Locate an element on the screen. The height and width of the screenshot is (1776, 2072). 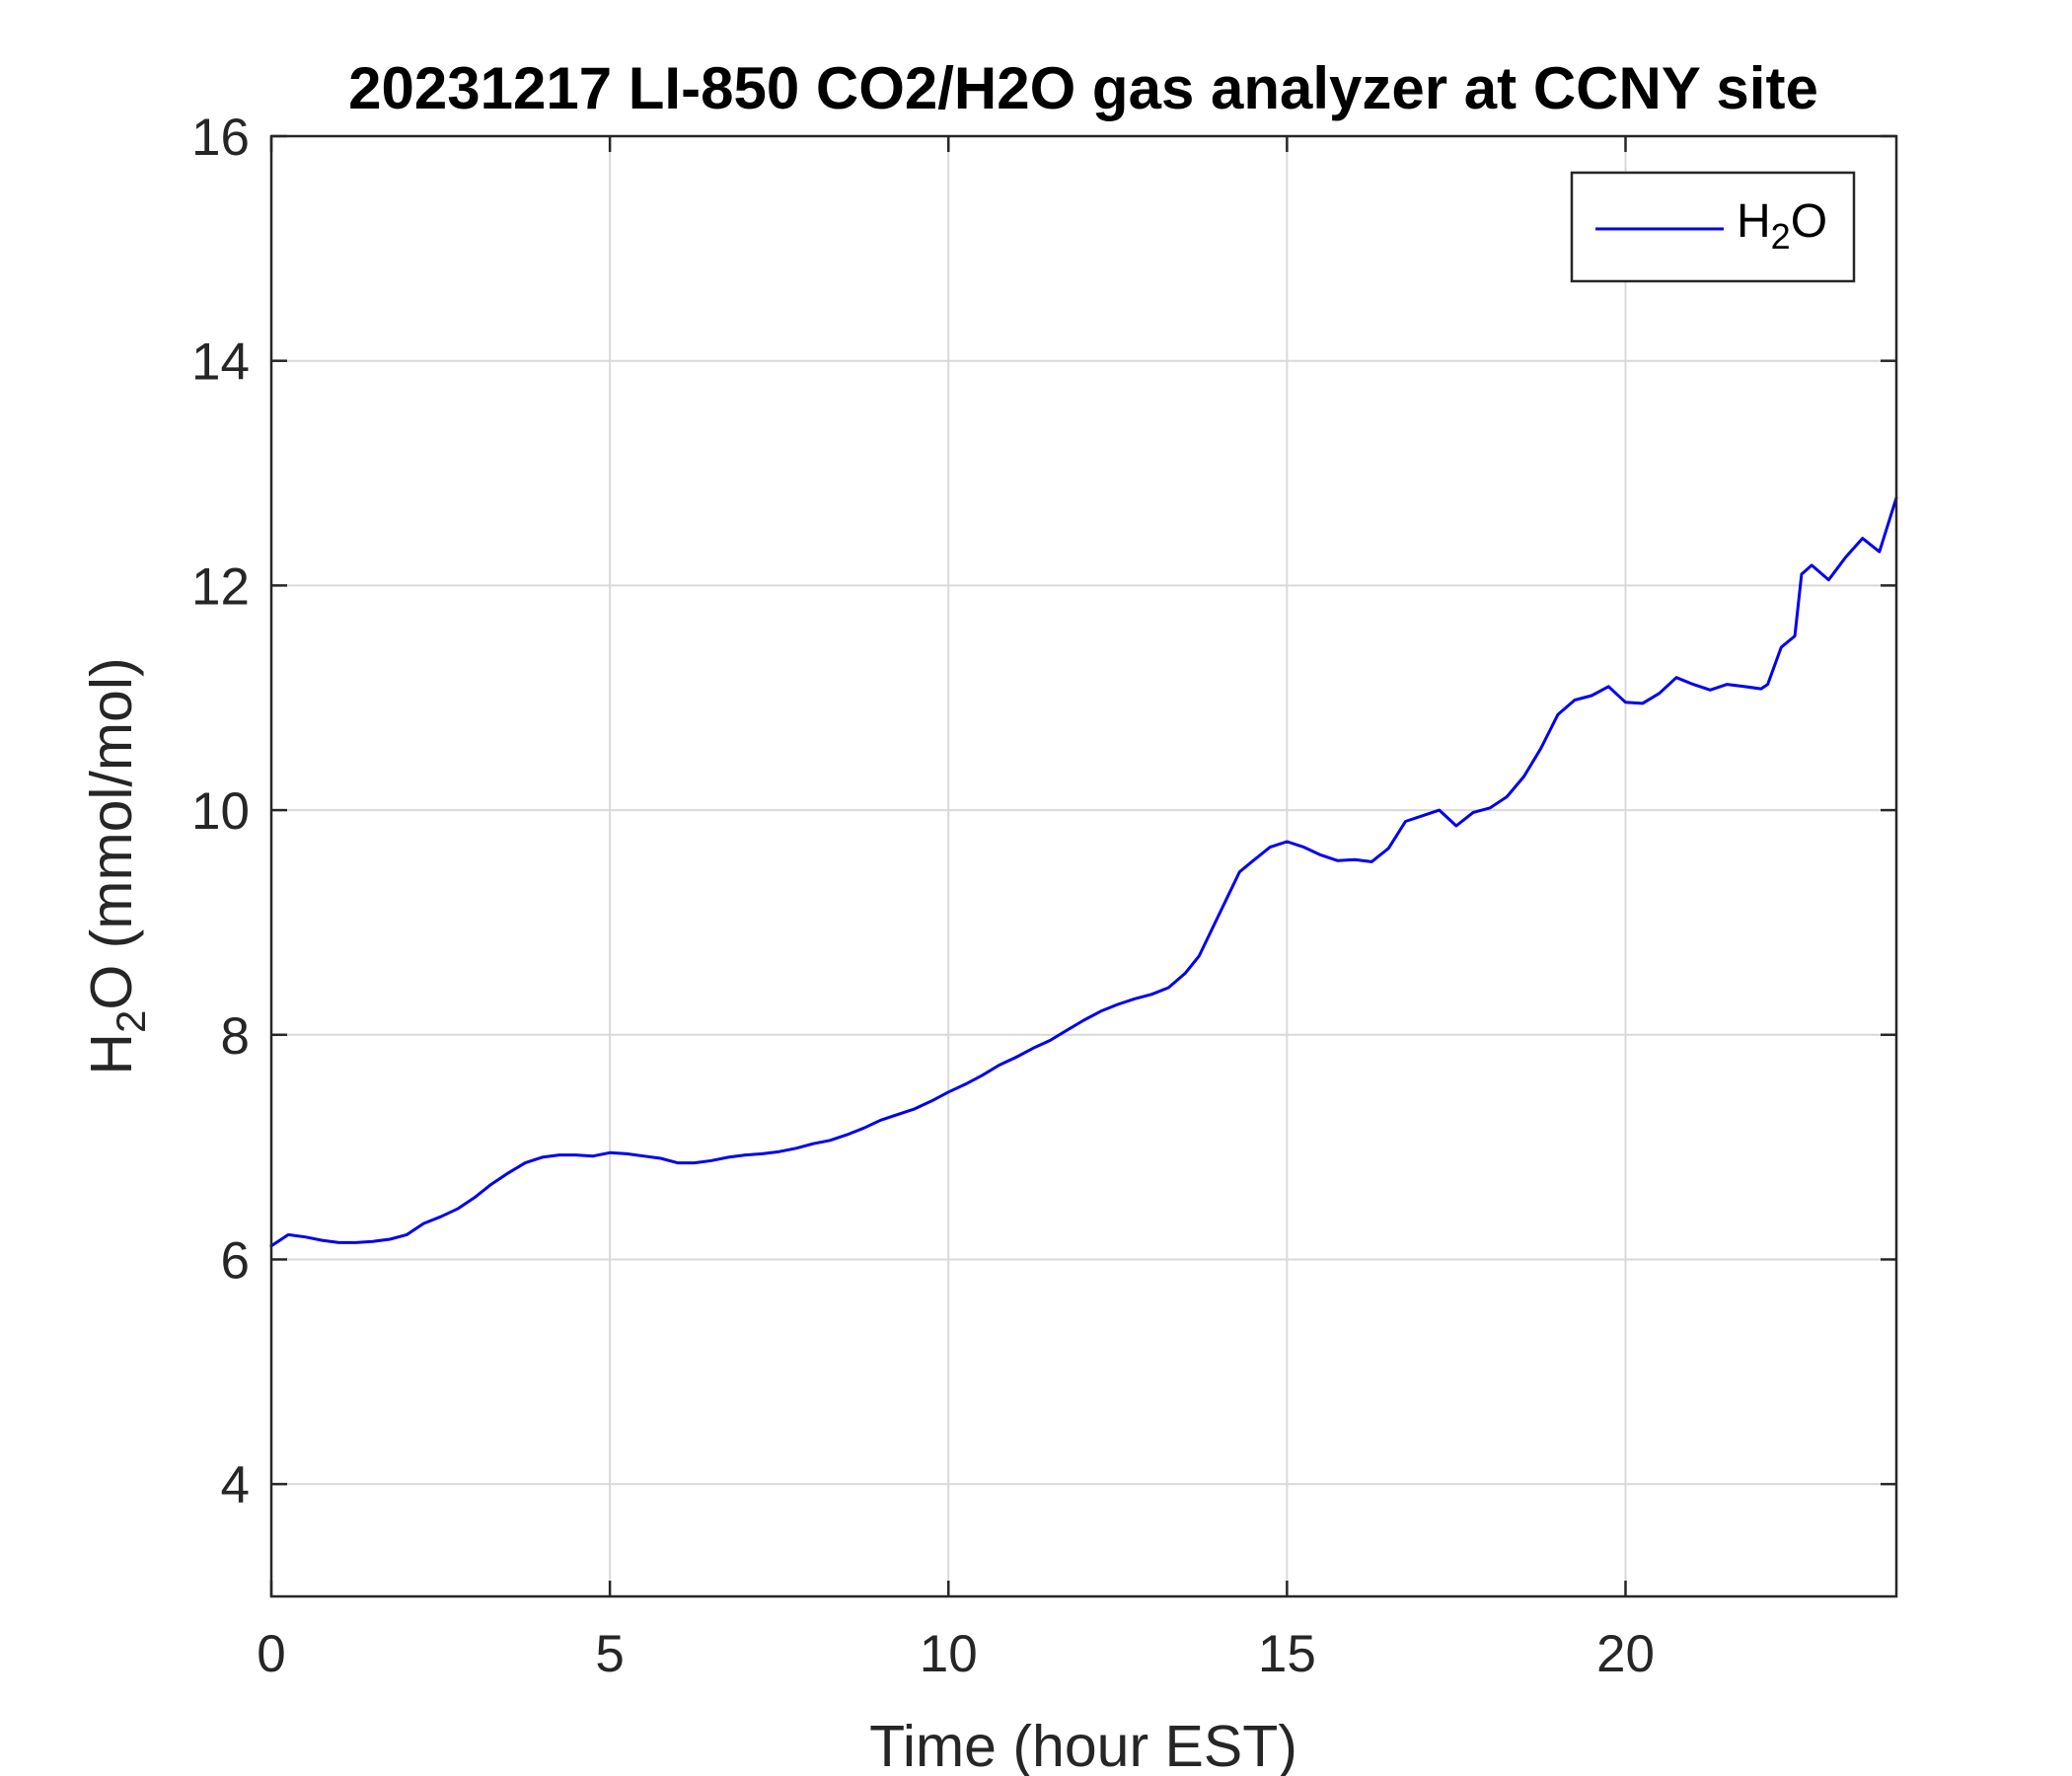
legend-label-h2o: H2O is located at coordinates (1782, 226).